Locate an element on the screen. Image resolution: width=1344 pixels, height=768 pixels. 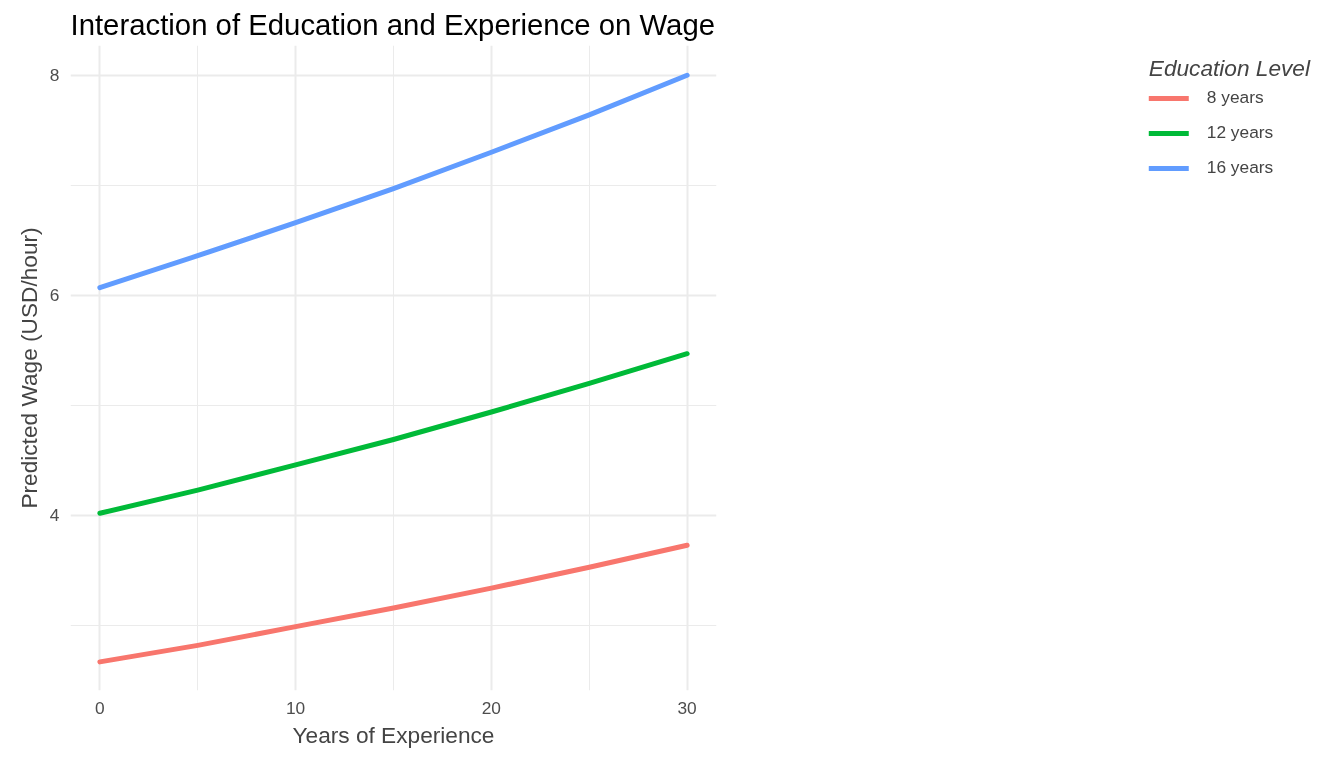
chart-title: Interaction of Education and Experience on Wage is located at coordinates (393, 24).